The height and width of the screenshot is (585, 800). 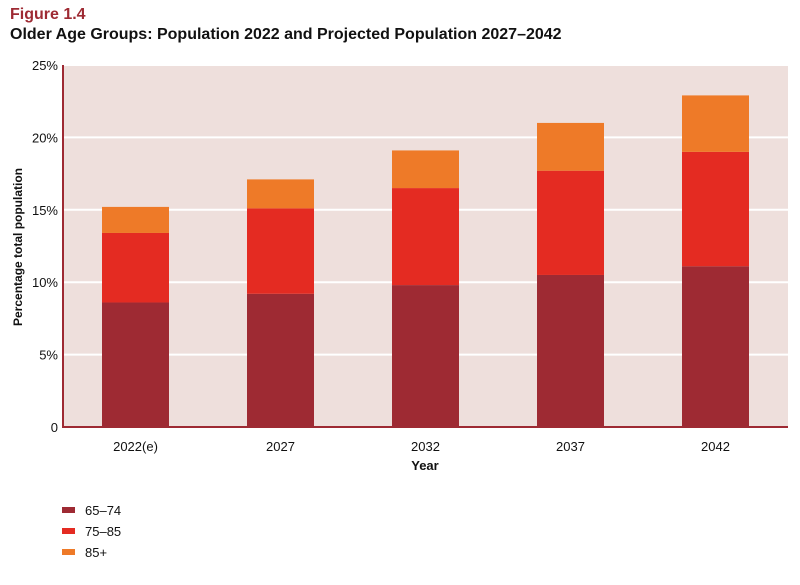 I want to click on x-tick-label: 2037, so click(x=570, y=446).